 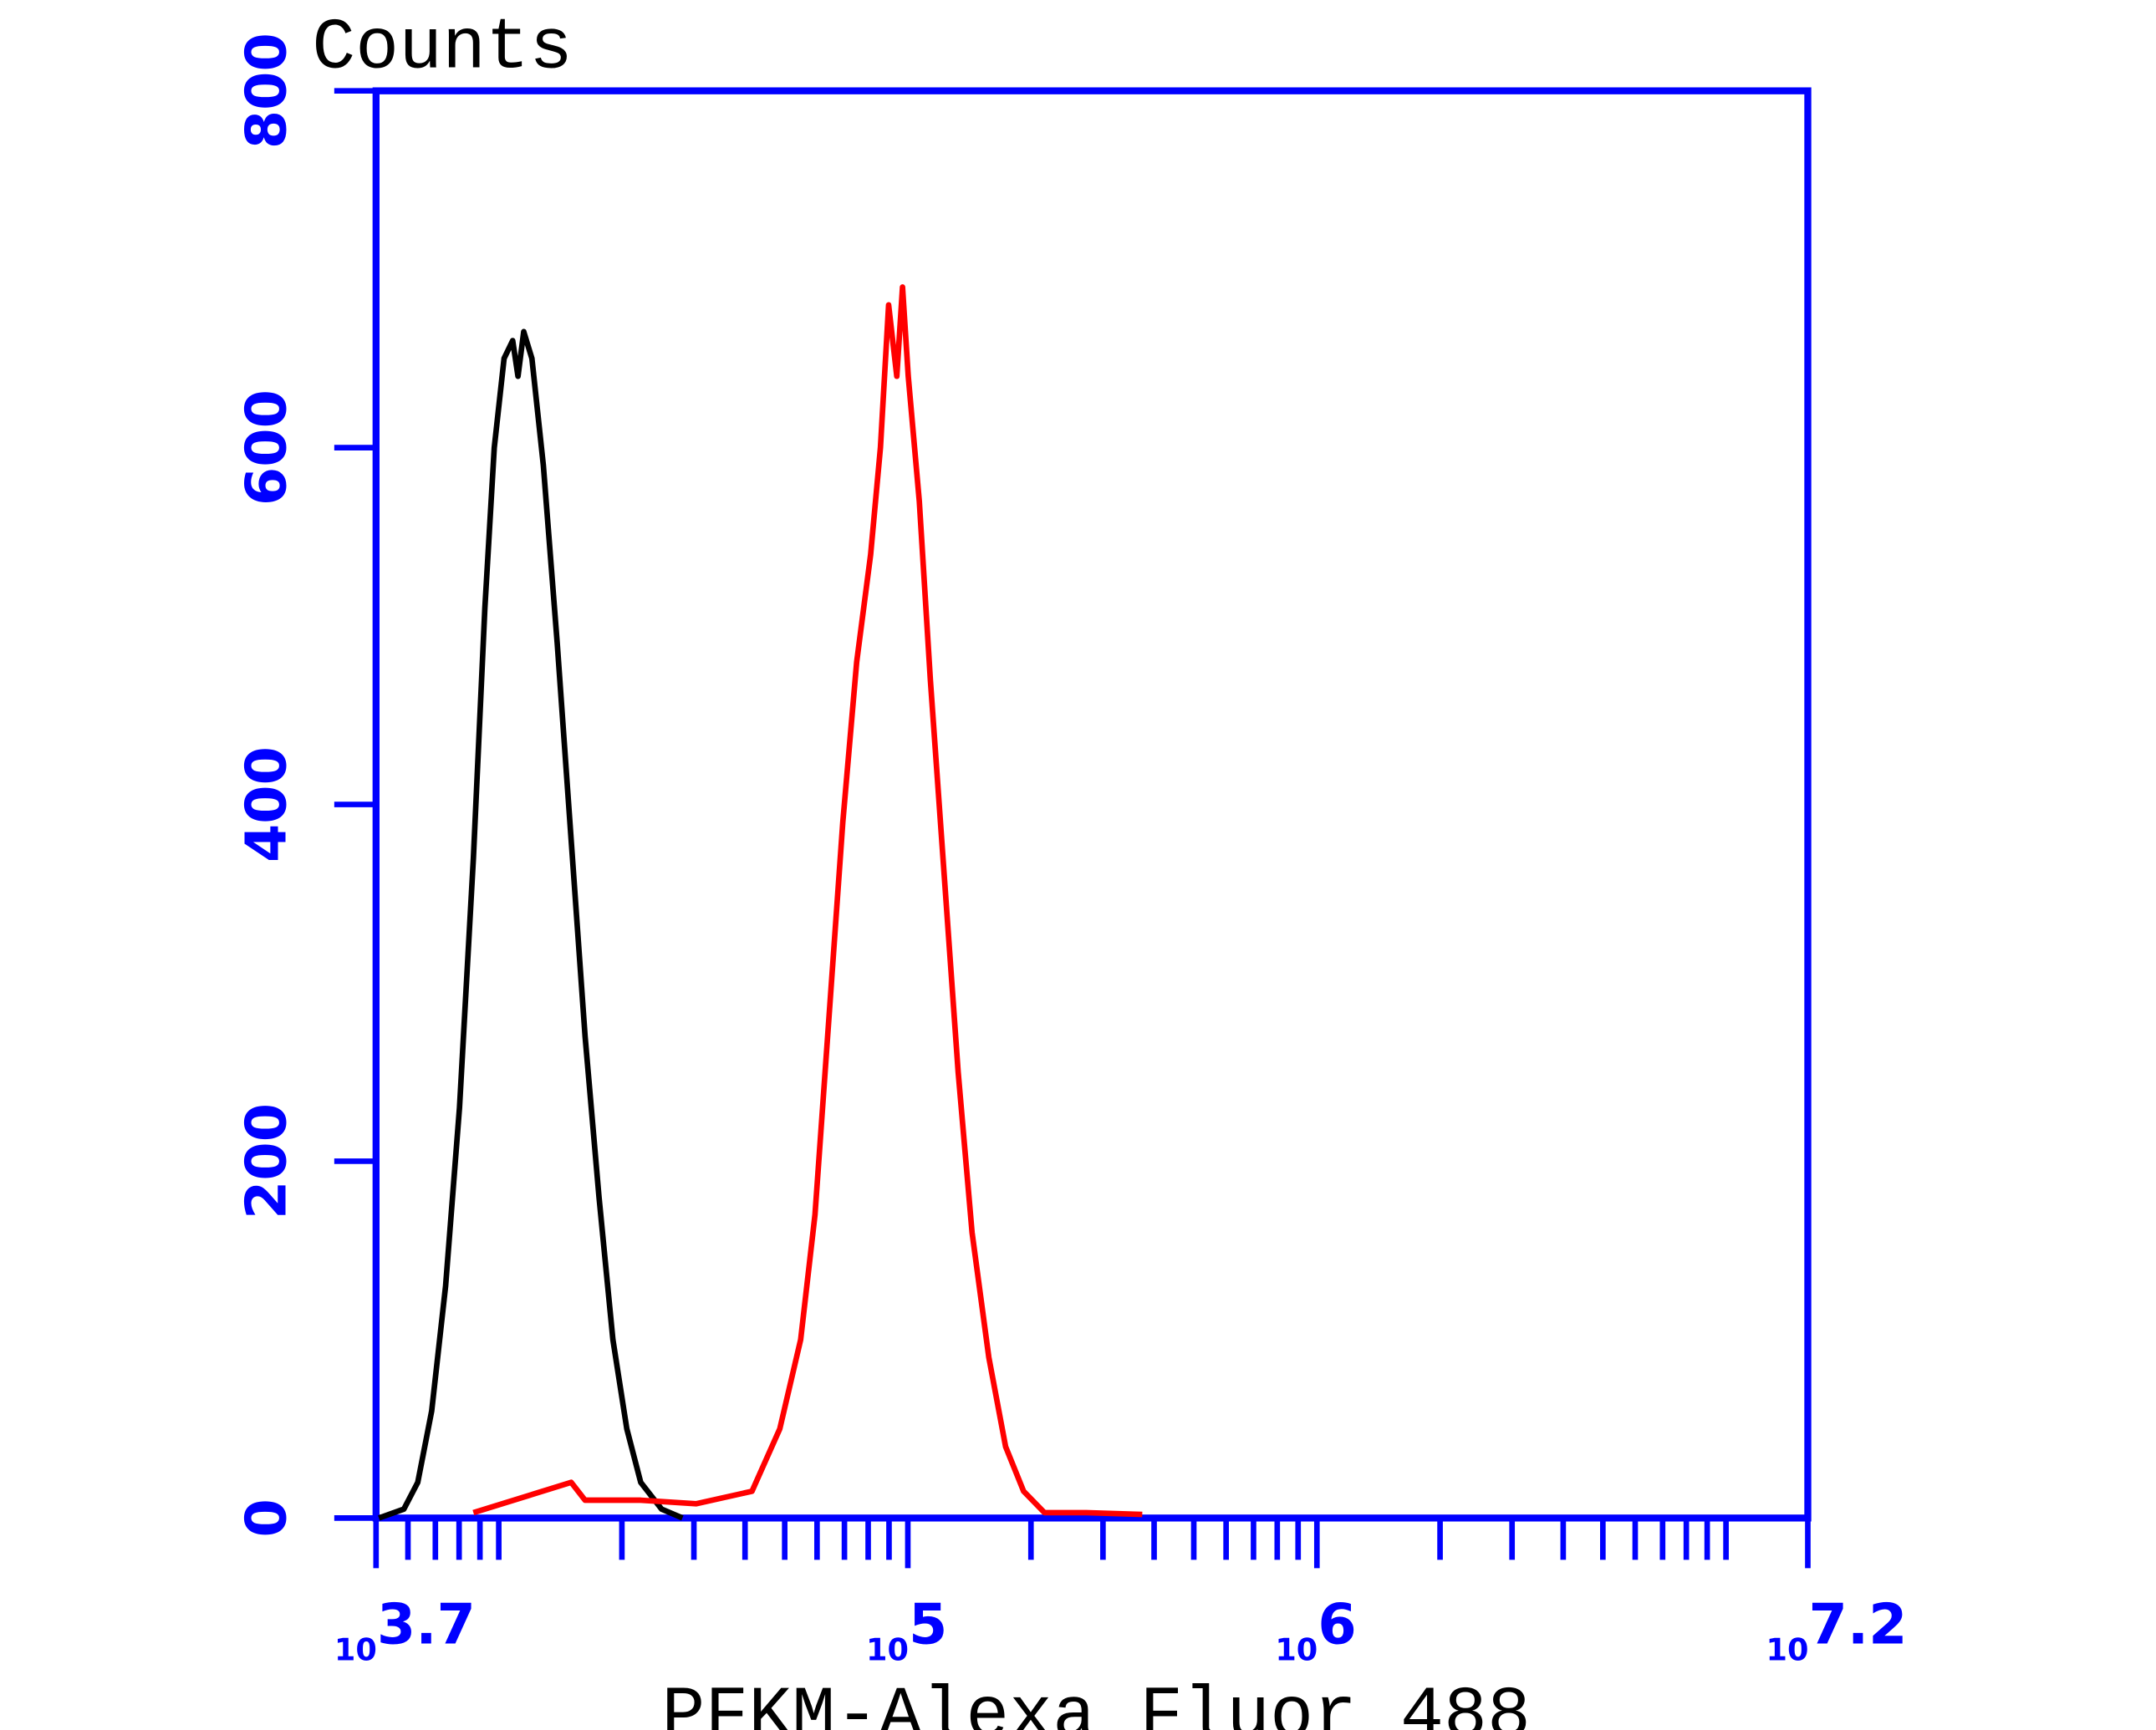 I want to click on x-tick-label: 107.2, so click(x=1837, y=1629).